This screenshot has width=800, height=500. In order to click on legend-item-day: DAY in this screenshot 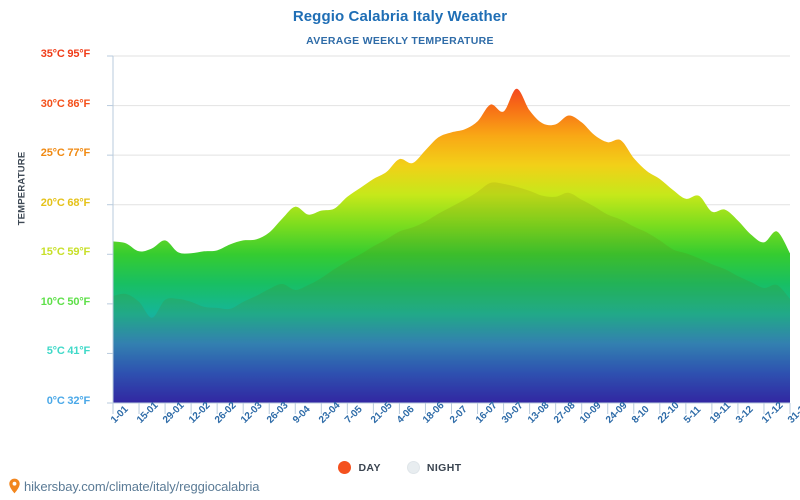, I will do `click(359, 467)`.